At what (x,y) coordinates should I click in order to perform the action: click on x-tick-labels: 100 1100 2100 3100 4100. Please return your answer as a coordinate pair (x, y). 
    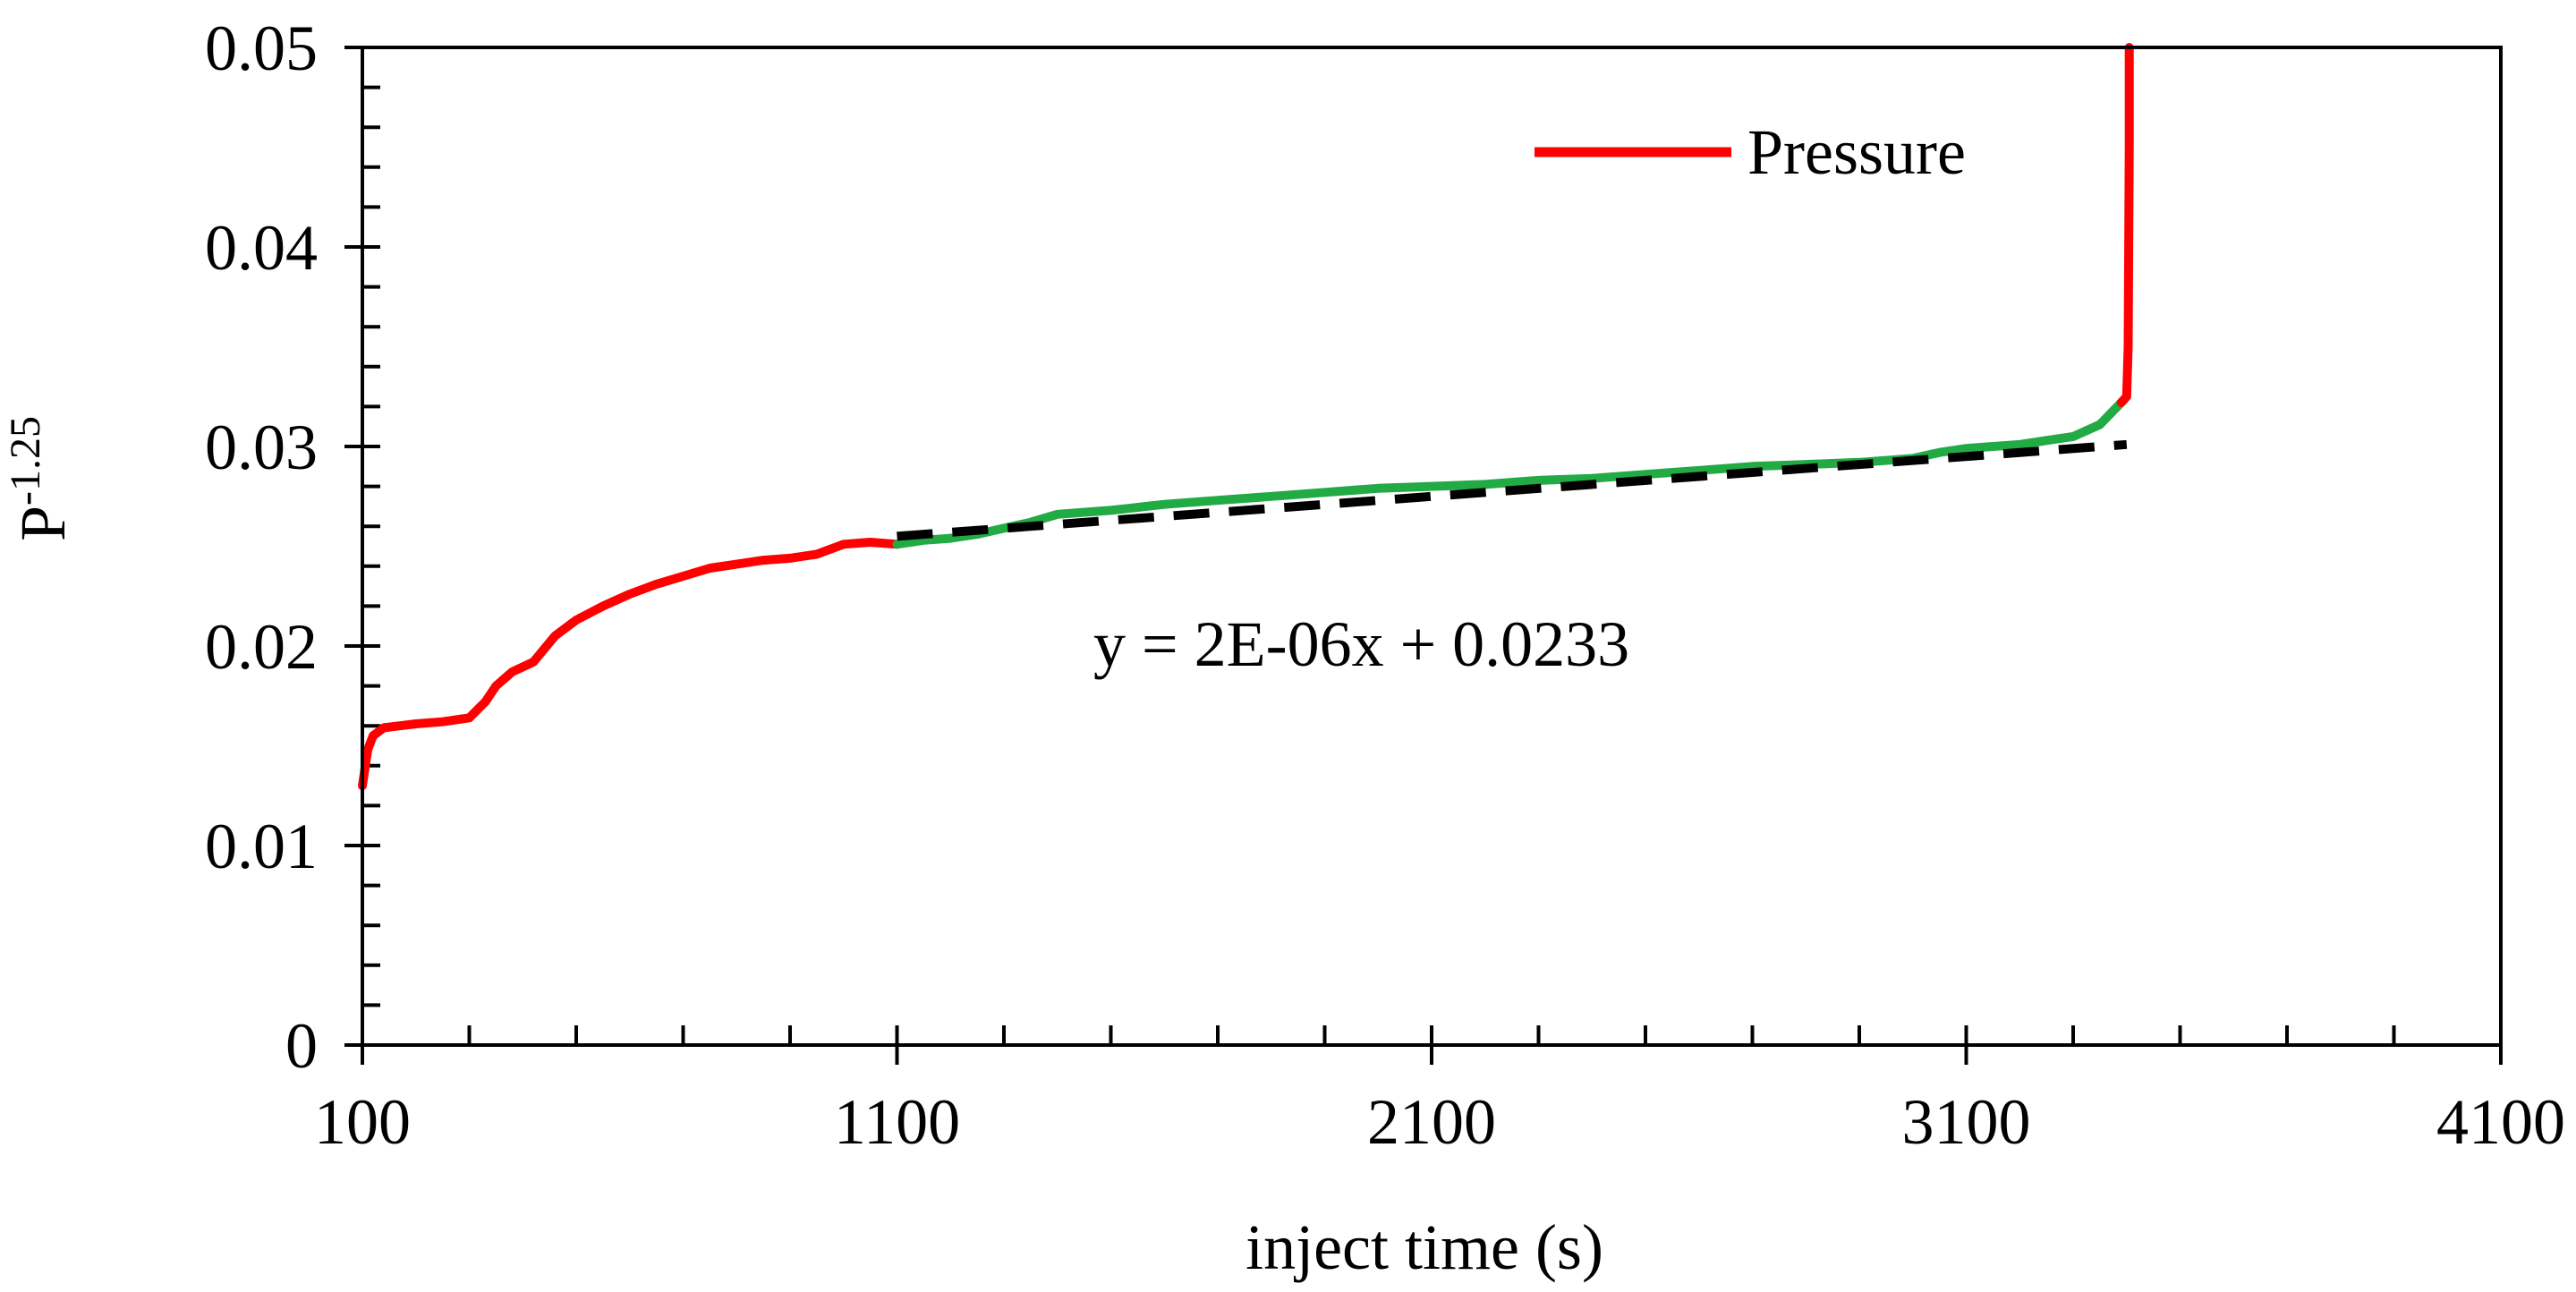
    Looking at the image, I should click on (1439, 1122).